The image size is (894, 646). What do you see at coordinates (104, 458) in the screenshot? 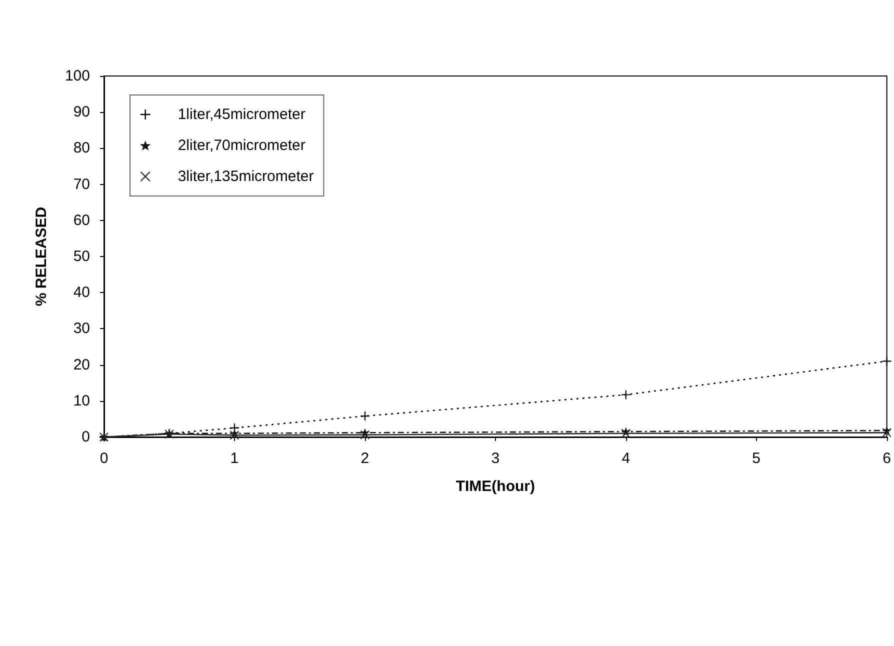
I see `x-tick-label: 0` at bounding box center [104, 458].